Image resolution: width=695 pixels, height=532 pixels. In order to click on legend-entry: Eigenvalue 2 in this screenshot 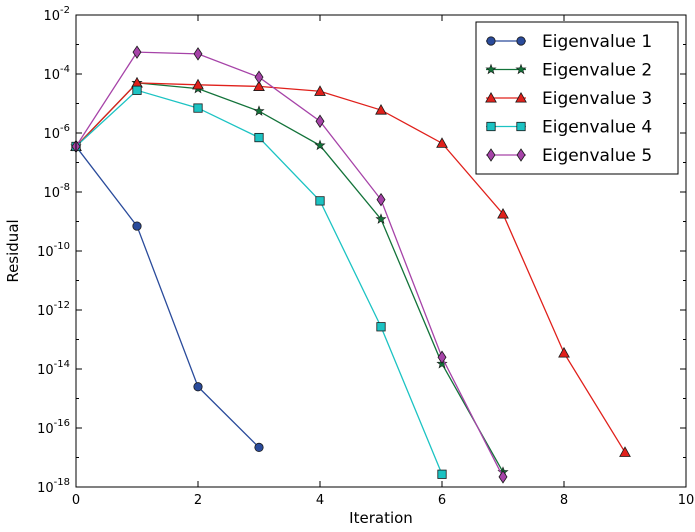, I will do `click(568, 71)`.